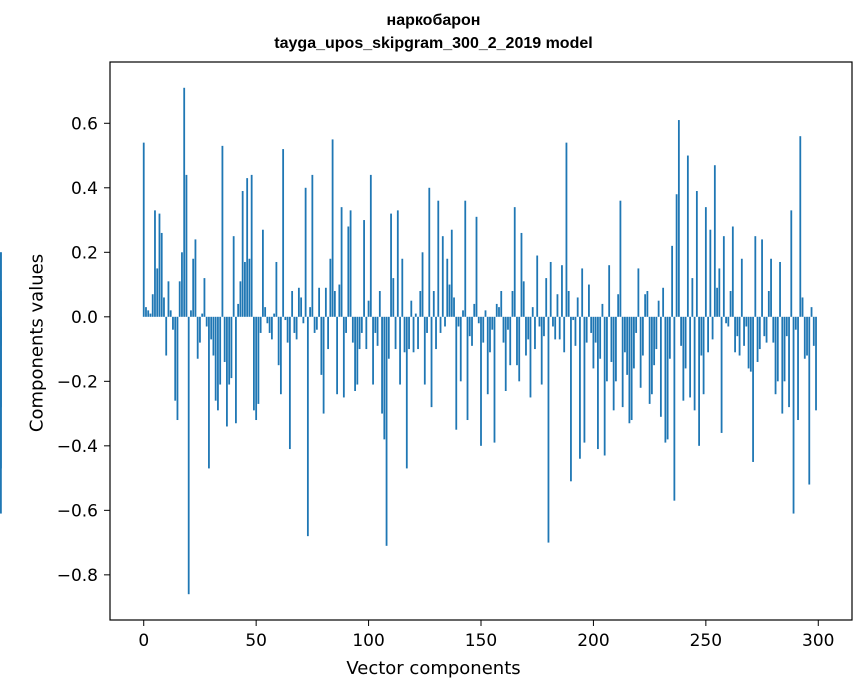 This screenshot has height=696, width=867. What do you see at coordinates (77, 511) in the screenshot?
I see `y-tick-label: −0.6` at bounding box center [77, 511].